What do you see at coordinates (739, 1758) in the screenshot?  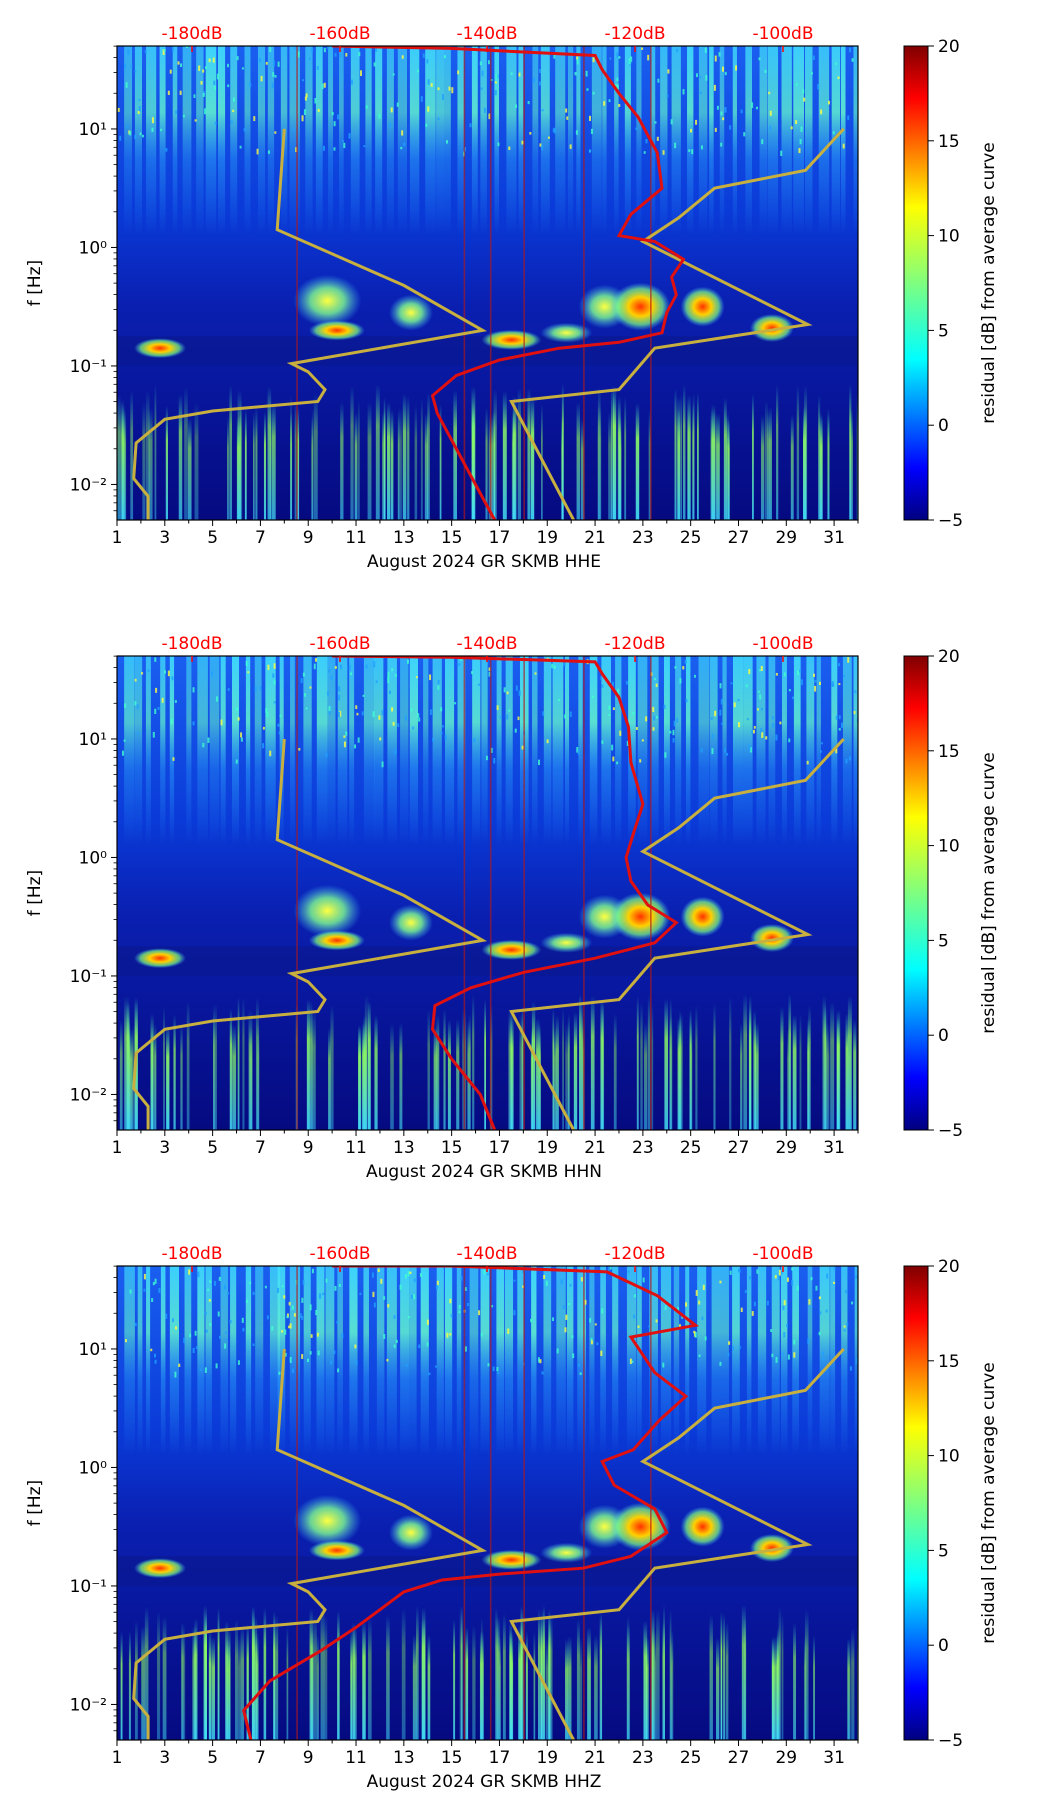 I see `x-tick-label: 27` at bounding box center [739, 1758].